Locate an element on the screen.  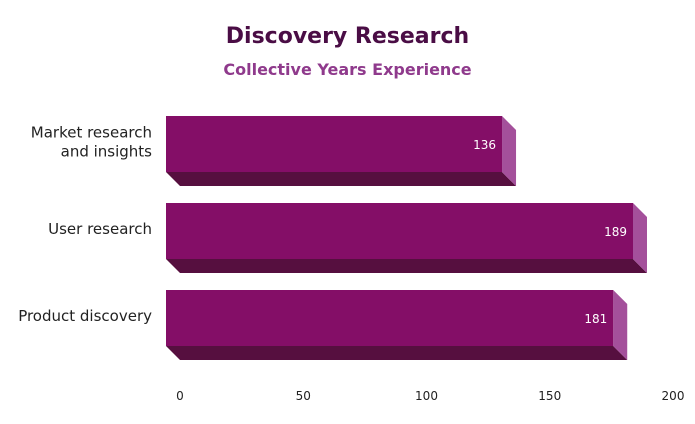
bar-1: 136 is located at coordinates (341, 151).